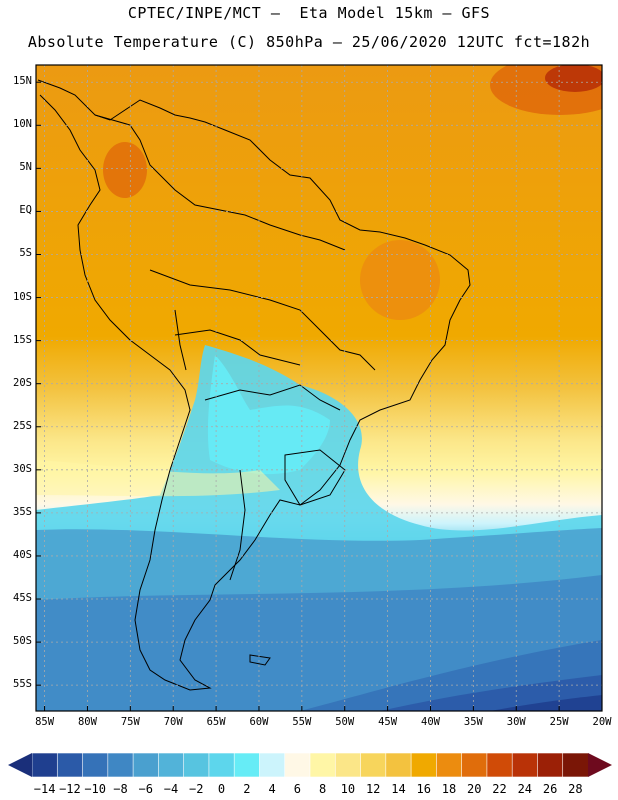  Describe the element at coordinates (130, 722) in the screenshot. I see `lon-label: 75W` at that location.